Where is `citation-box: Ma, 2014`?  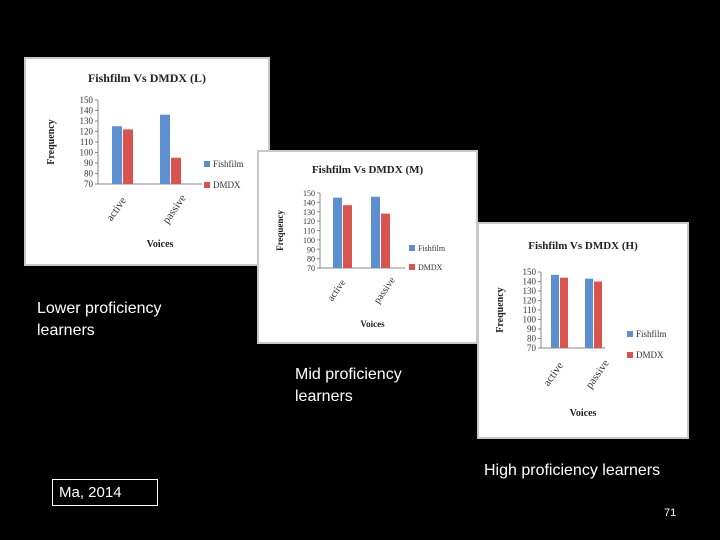
citation-box: Ma, 2014 is located at coordinates (105, 492).